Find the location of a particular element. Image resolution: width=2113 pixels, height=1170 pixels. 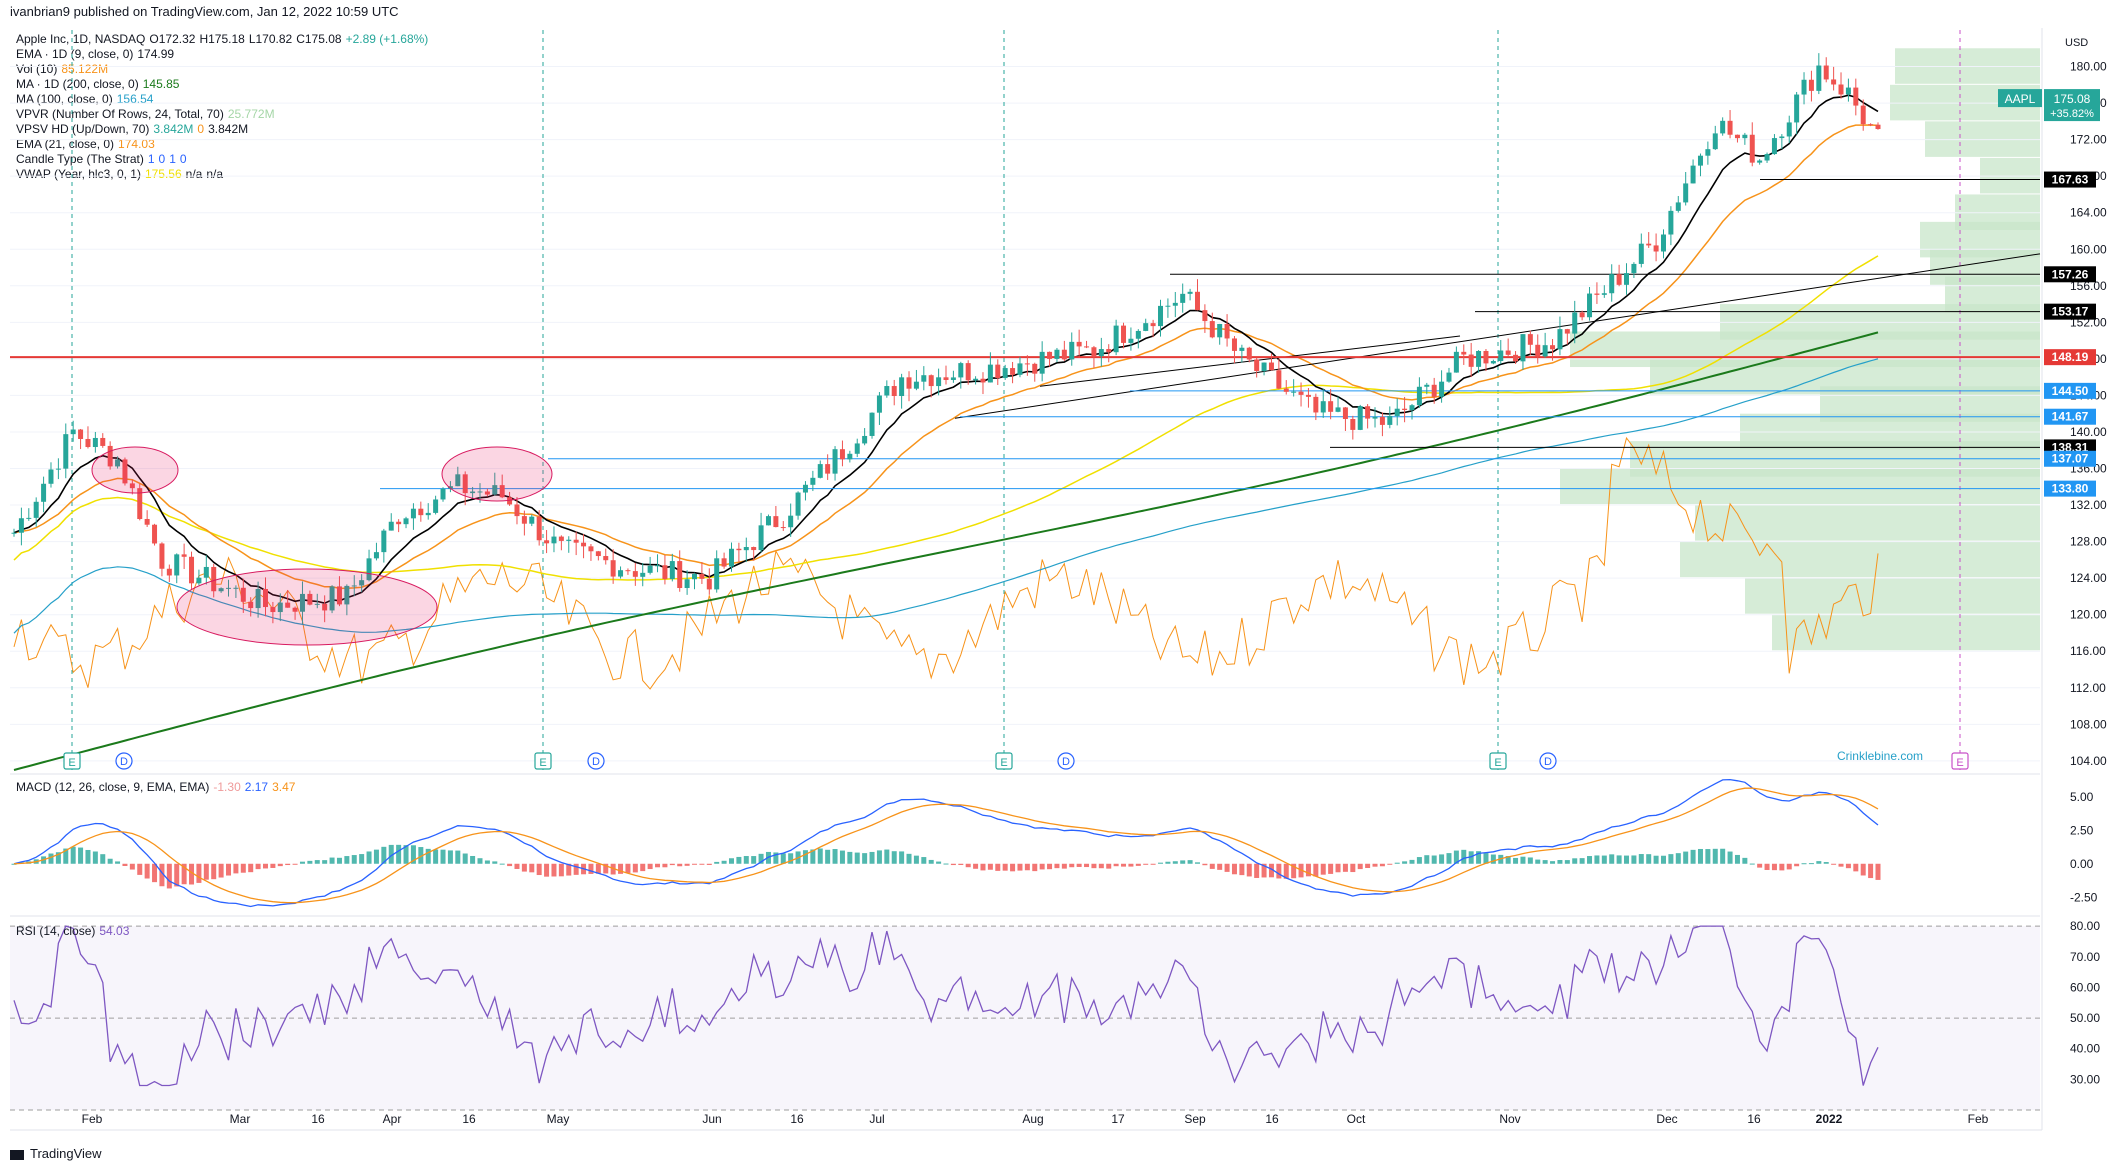

price-tick-label: 132.00 is located at coordinates (2088, 505).